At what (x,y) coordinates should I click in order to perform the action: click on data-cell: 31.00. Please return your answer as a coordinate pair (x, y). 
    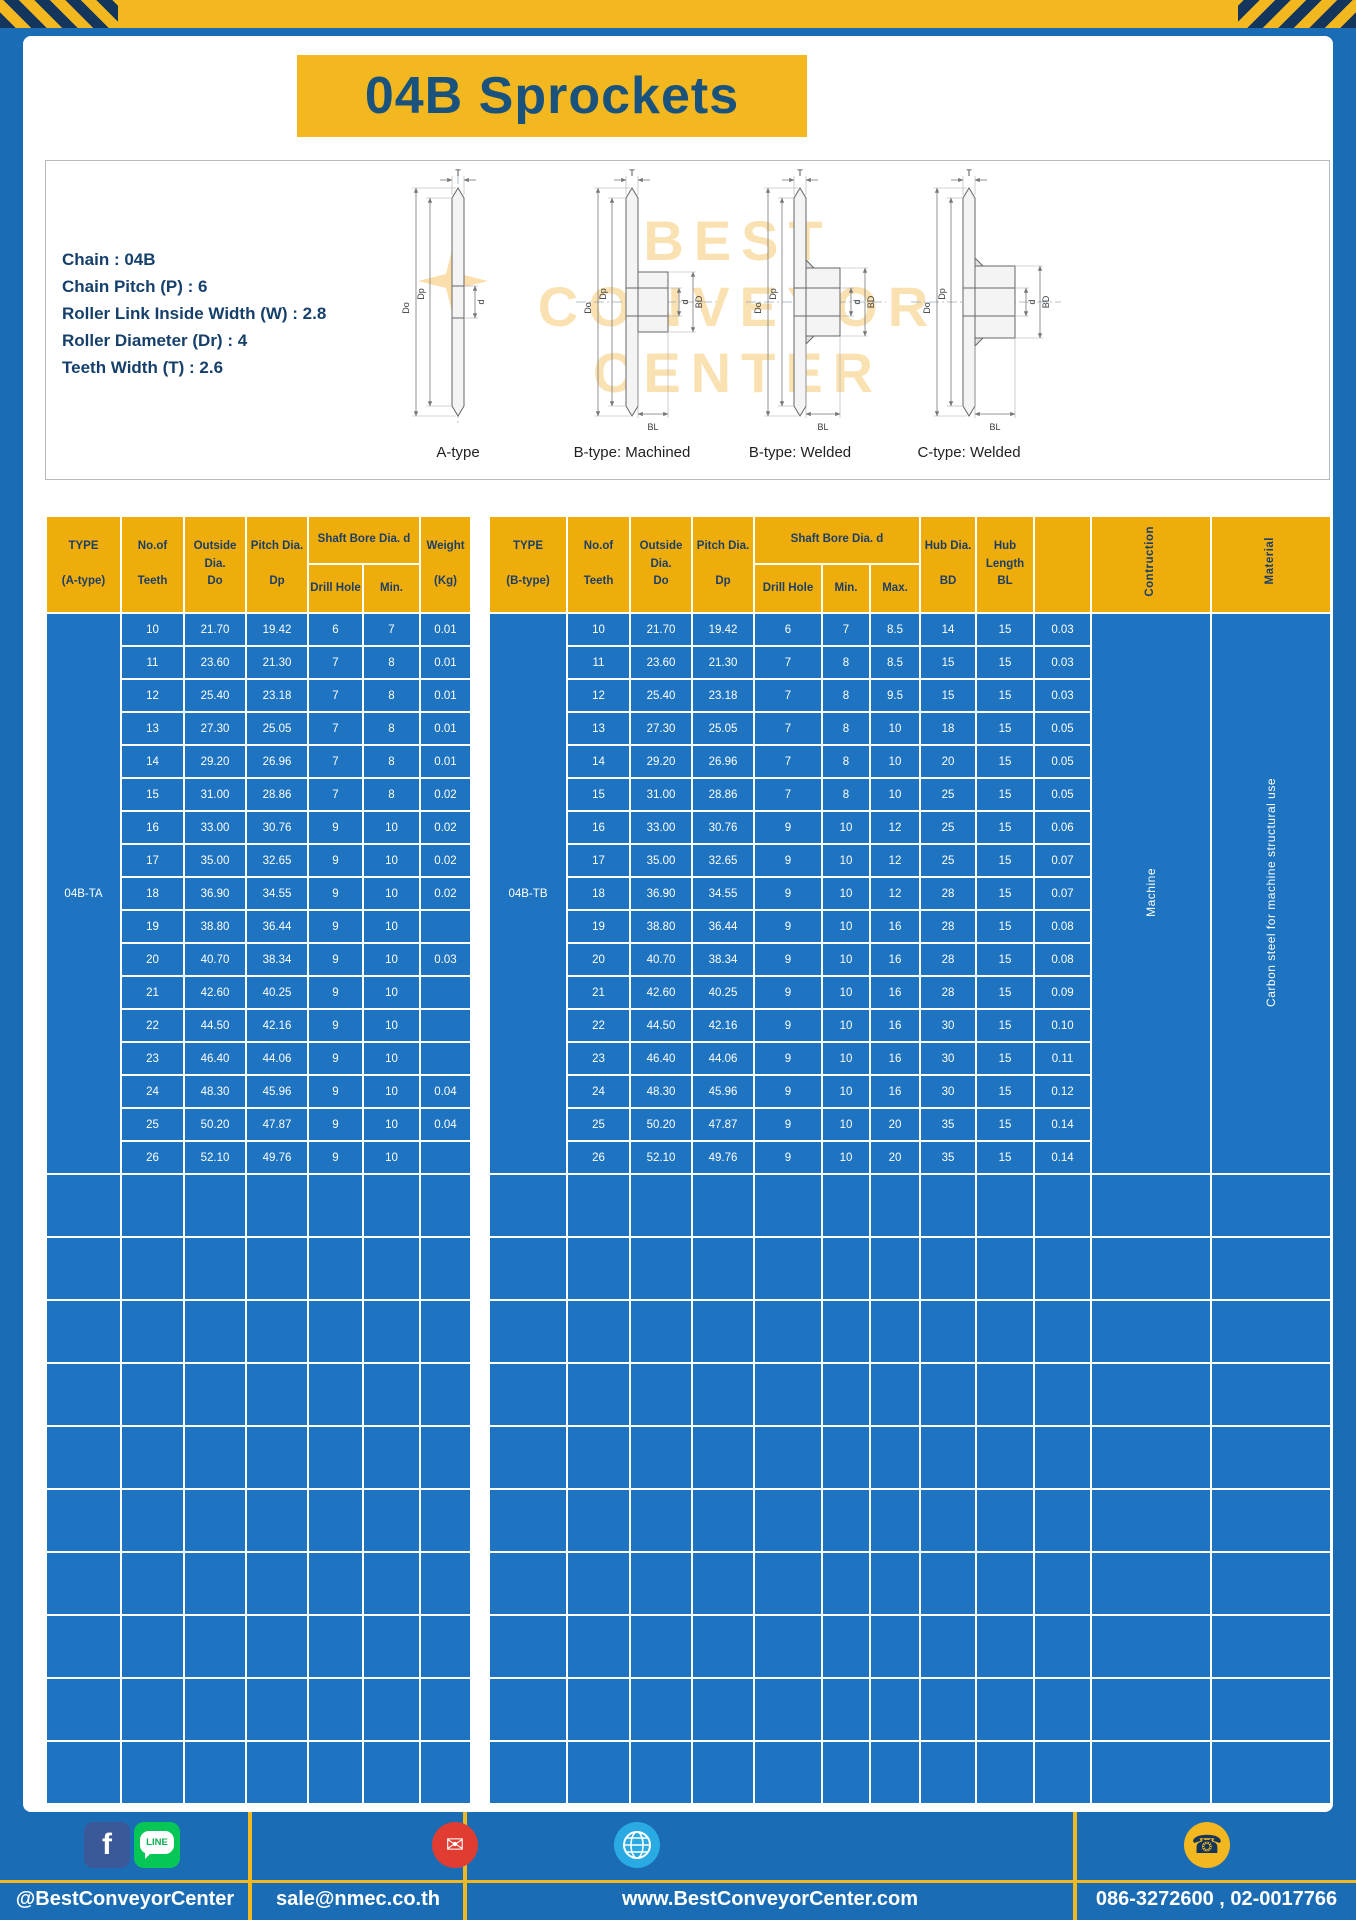
    Looking at the image, I should click on (215, 794).